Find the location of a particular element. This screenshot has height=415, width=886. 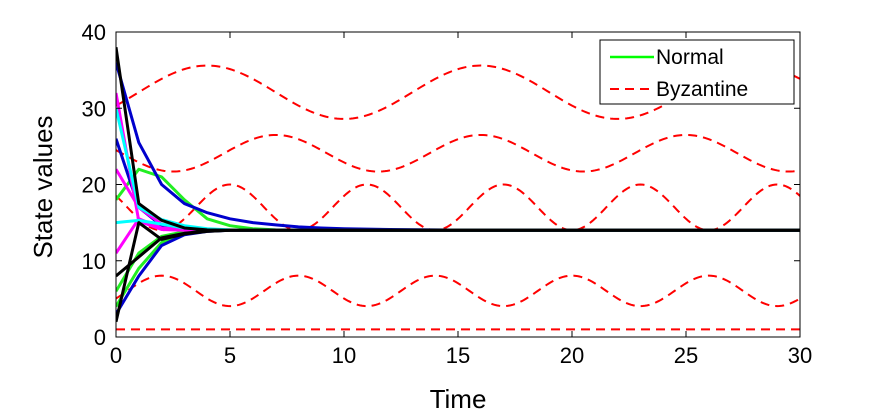

x-tick-label: 25 is located at coordinates (686, 355).